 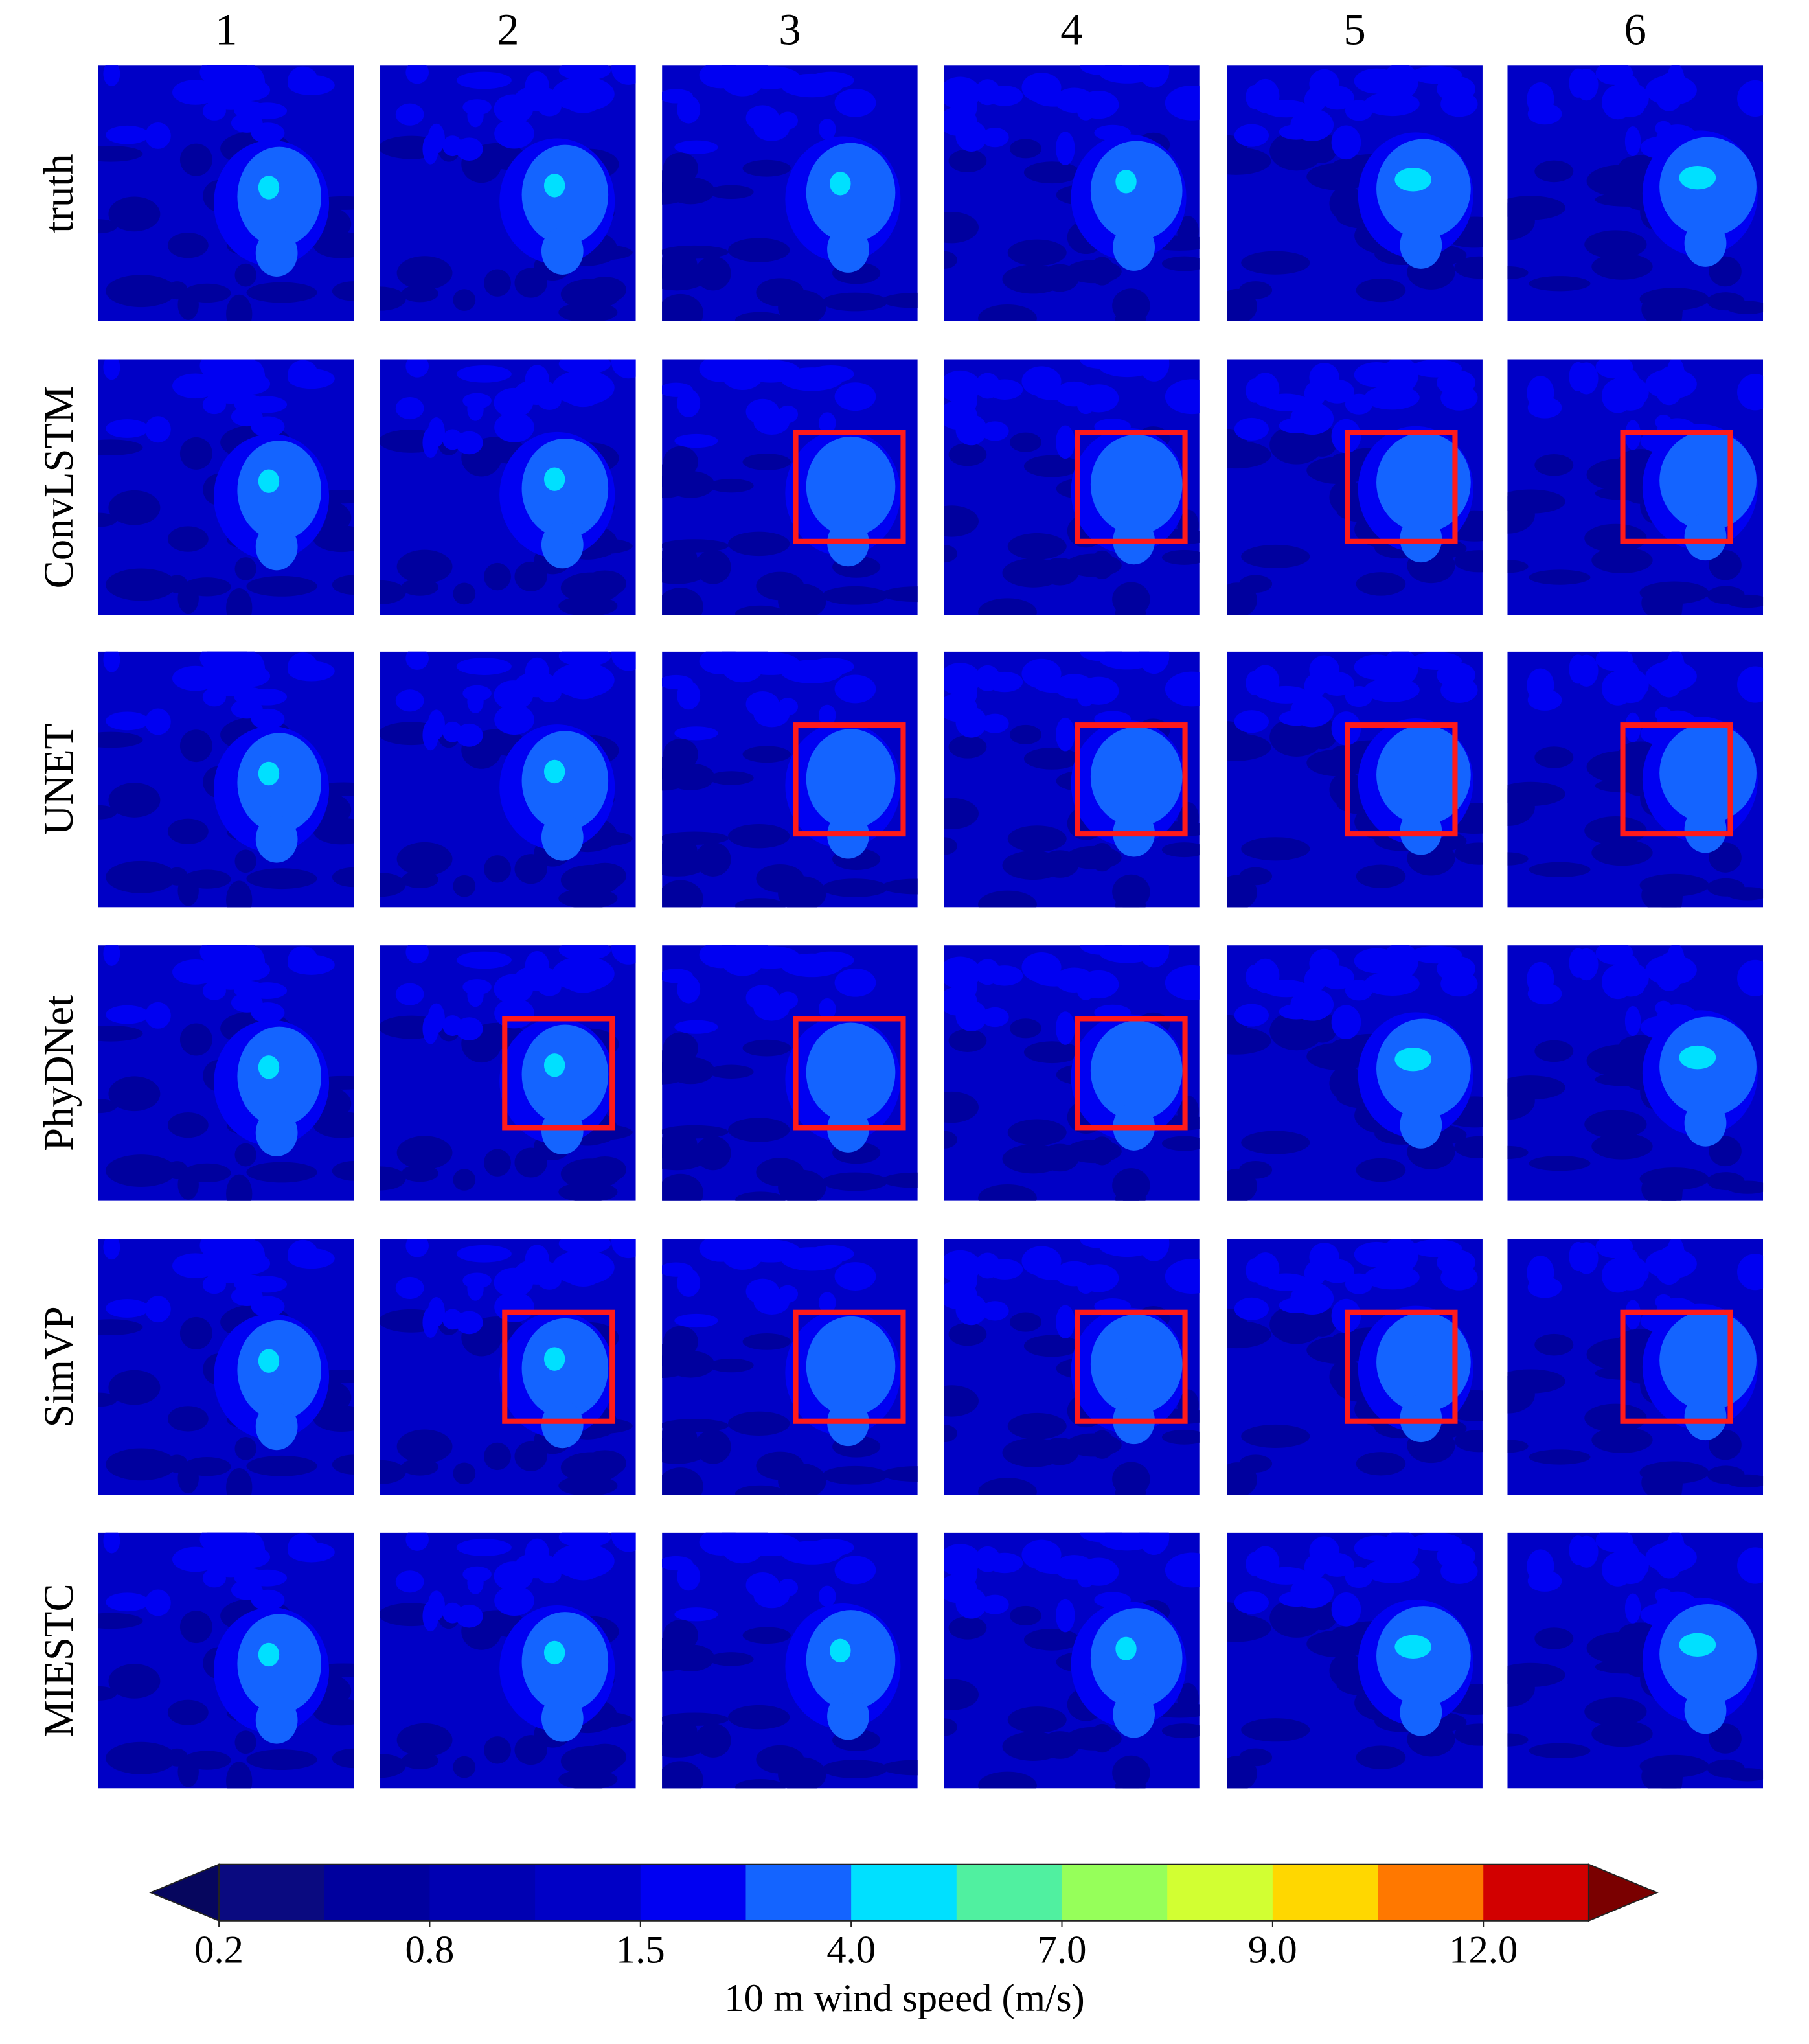 I want to click on highlight-box, so click(x=849, y=780).